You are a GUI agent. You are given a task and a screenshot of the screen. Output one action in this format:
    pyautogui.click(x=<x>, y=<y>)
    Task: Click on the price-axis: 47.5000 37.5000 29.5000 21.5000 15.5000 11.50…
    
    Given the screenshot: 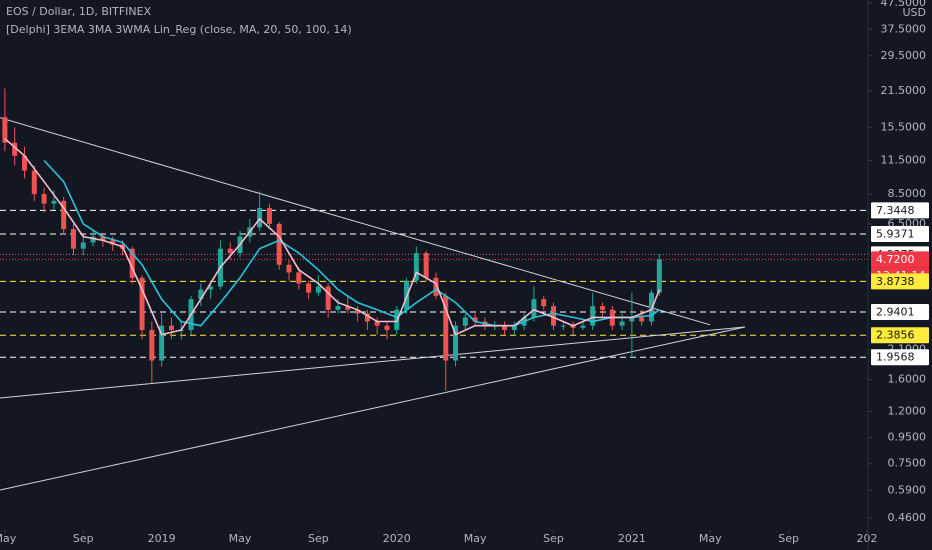 What is the action you would take?
    pyautogui.click(x=898, y=262)
    